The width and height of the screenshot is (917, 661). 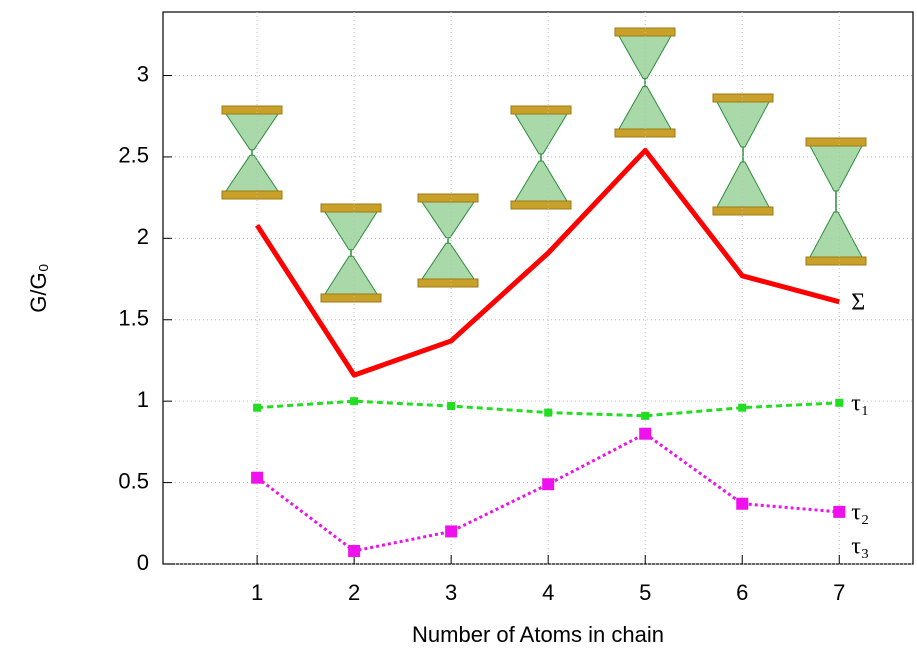 What do you see at coordinates (354, 592) in the screenshot?
I see `x-tick-label: 2` at bounding box center [354, 592].